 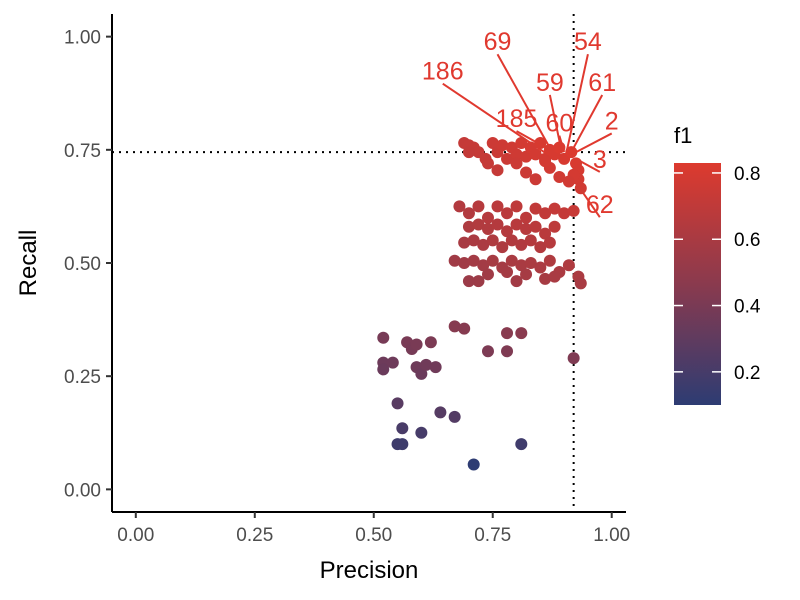 I want to click on y-axis-title: Recall, so click(x=28, y=263).